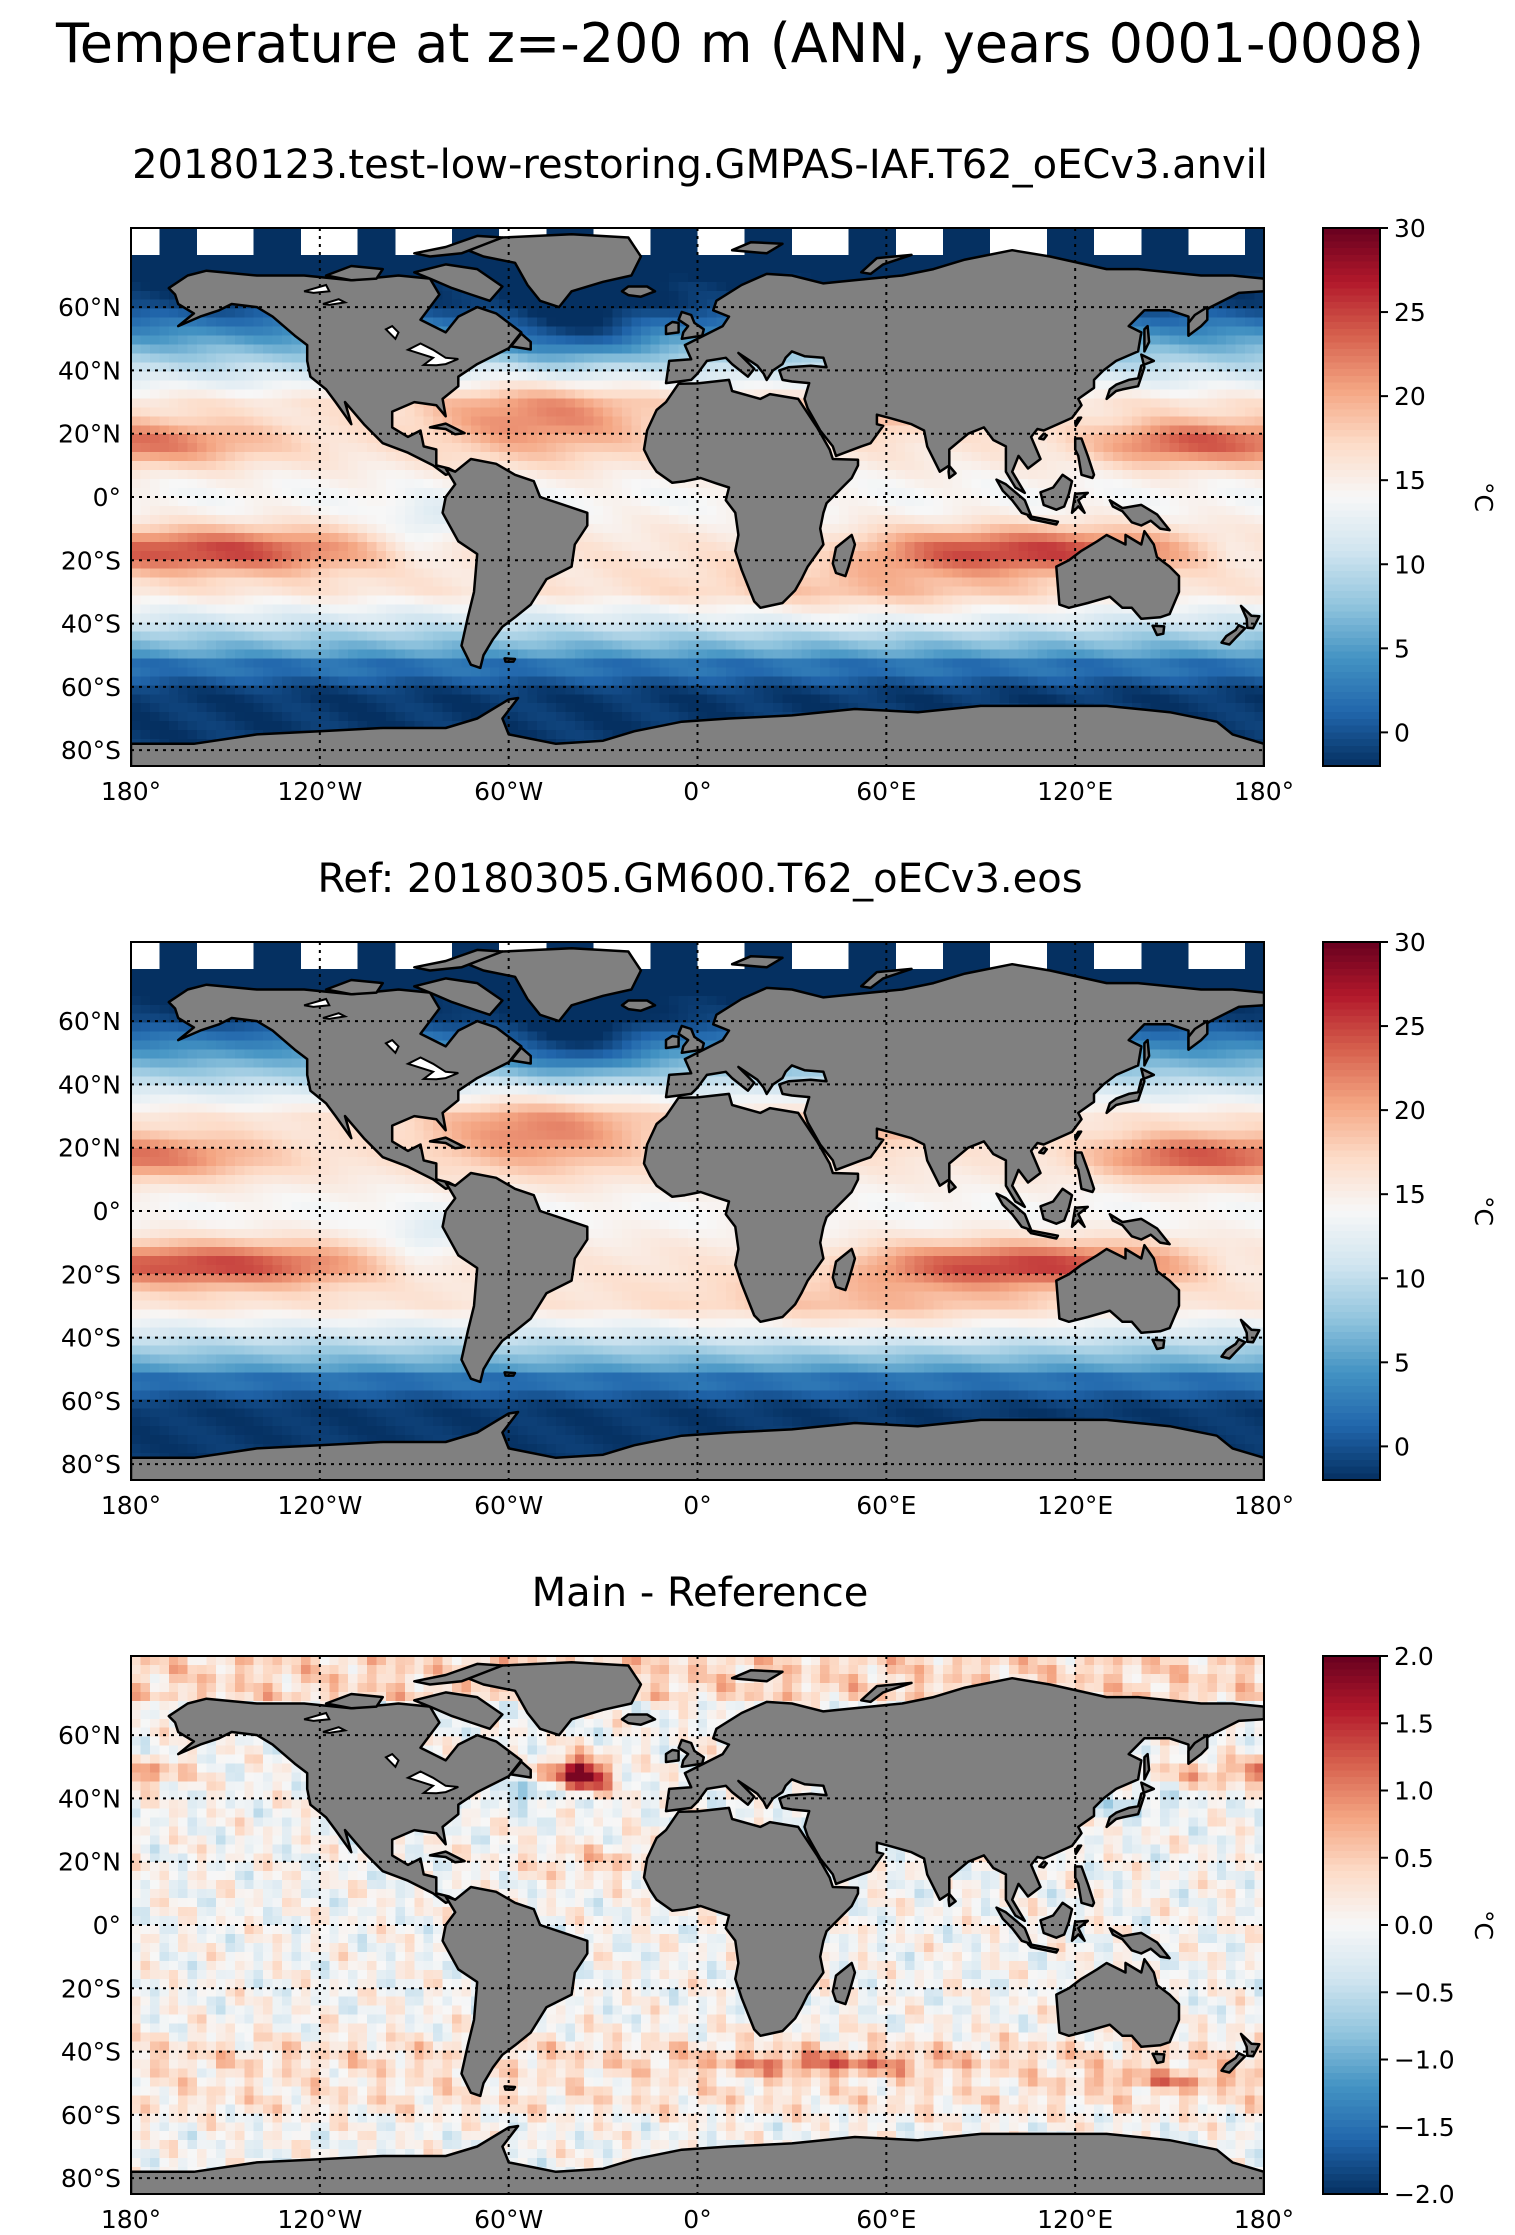 This screenshot has width=1515, height=2235. What do you see at coordinates (1424, 2194) in the screenshot?
I see `colorbar-tick-label: −2.0` at bounding box center [1424, 2194].